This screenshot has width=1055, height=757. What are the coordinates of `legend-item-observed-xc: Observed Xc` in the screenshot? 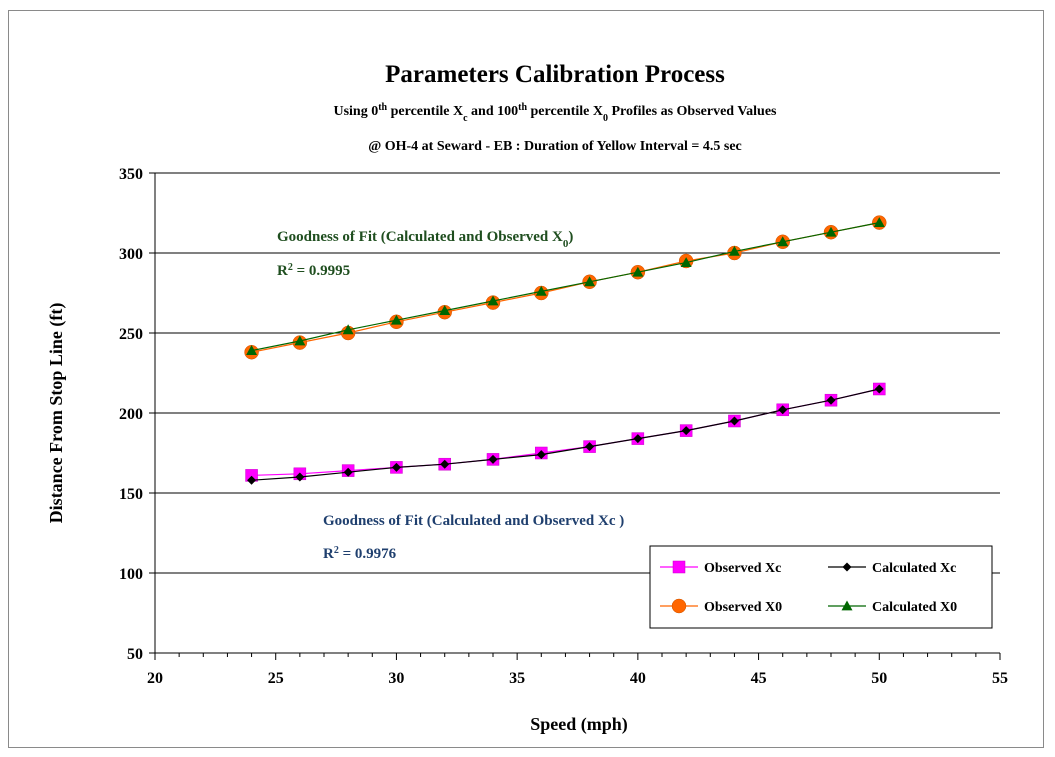 It's located at (720, 568).